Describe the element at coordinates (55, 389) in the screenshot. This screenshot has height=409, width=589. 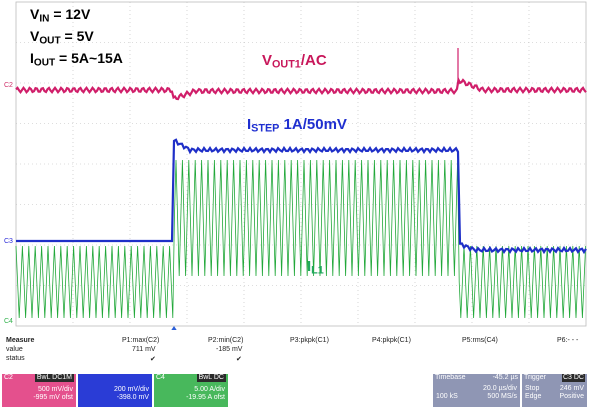
I see `c2-scale: 500 mV/div` at that location.